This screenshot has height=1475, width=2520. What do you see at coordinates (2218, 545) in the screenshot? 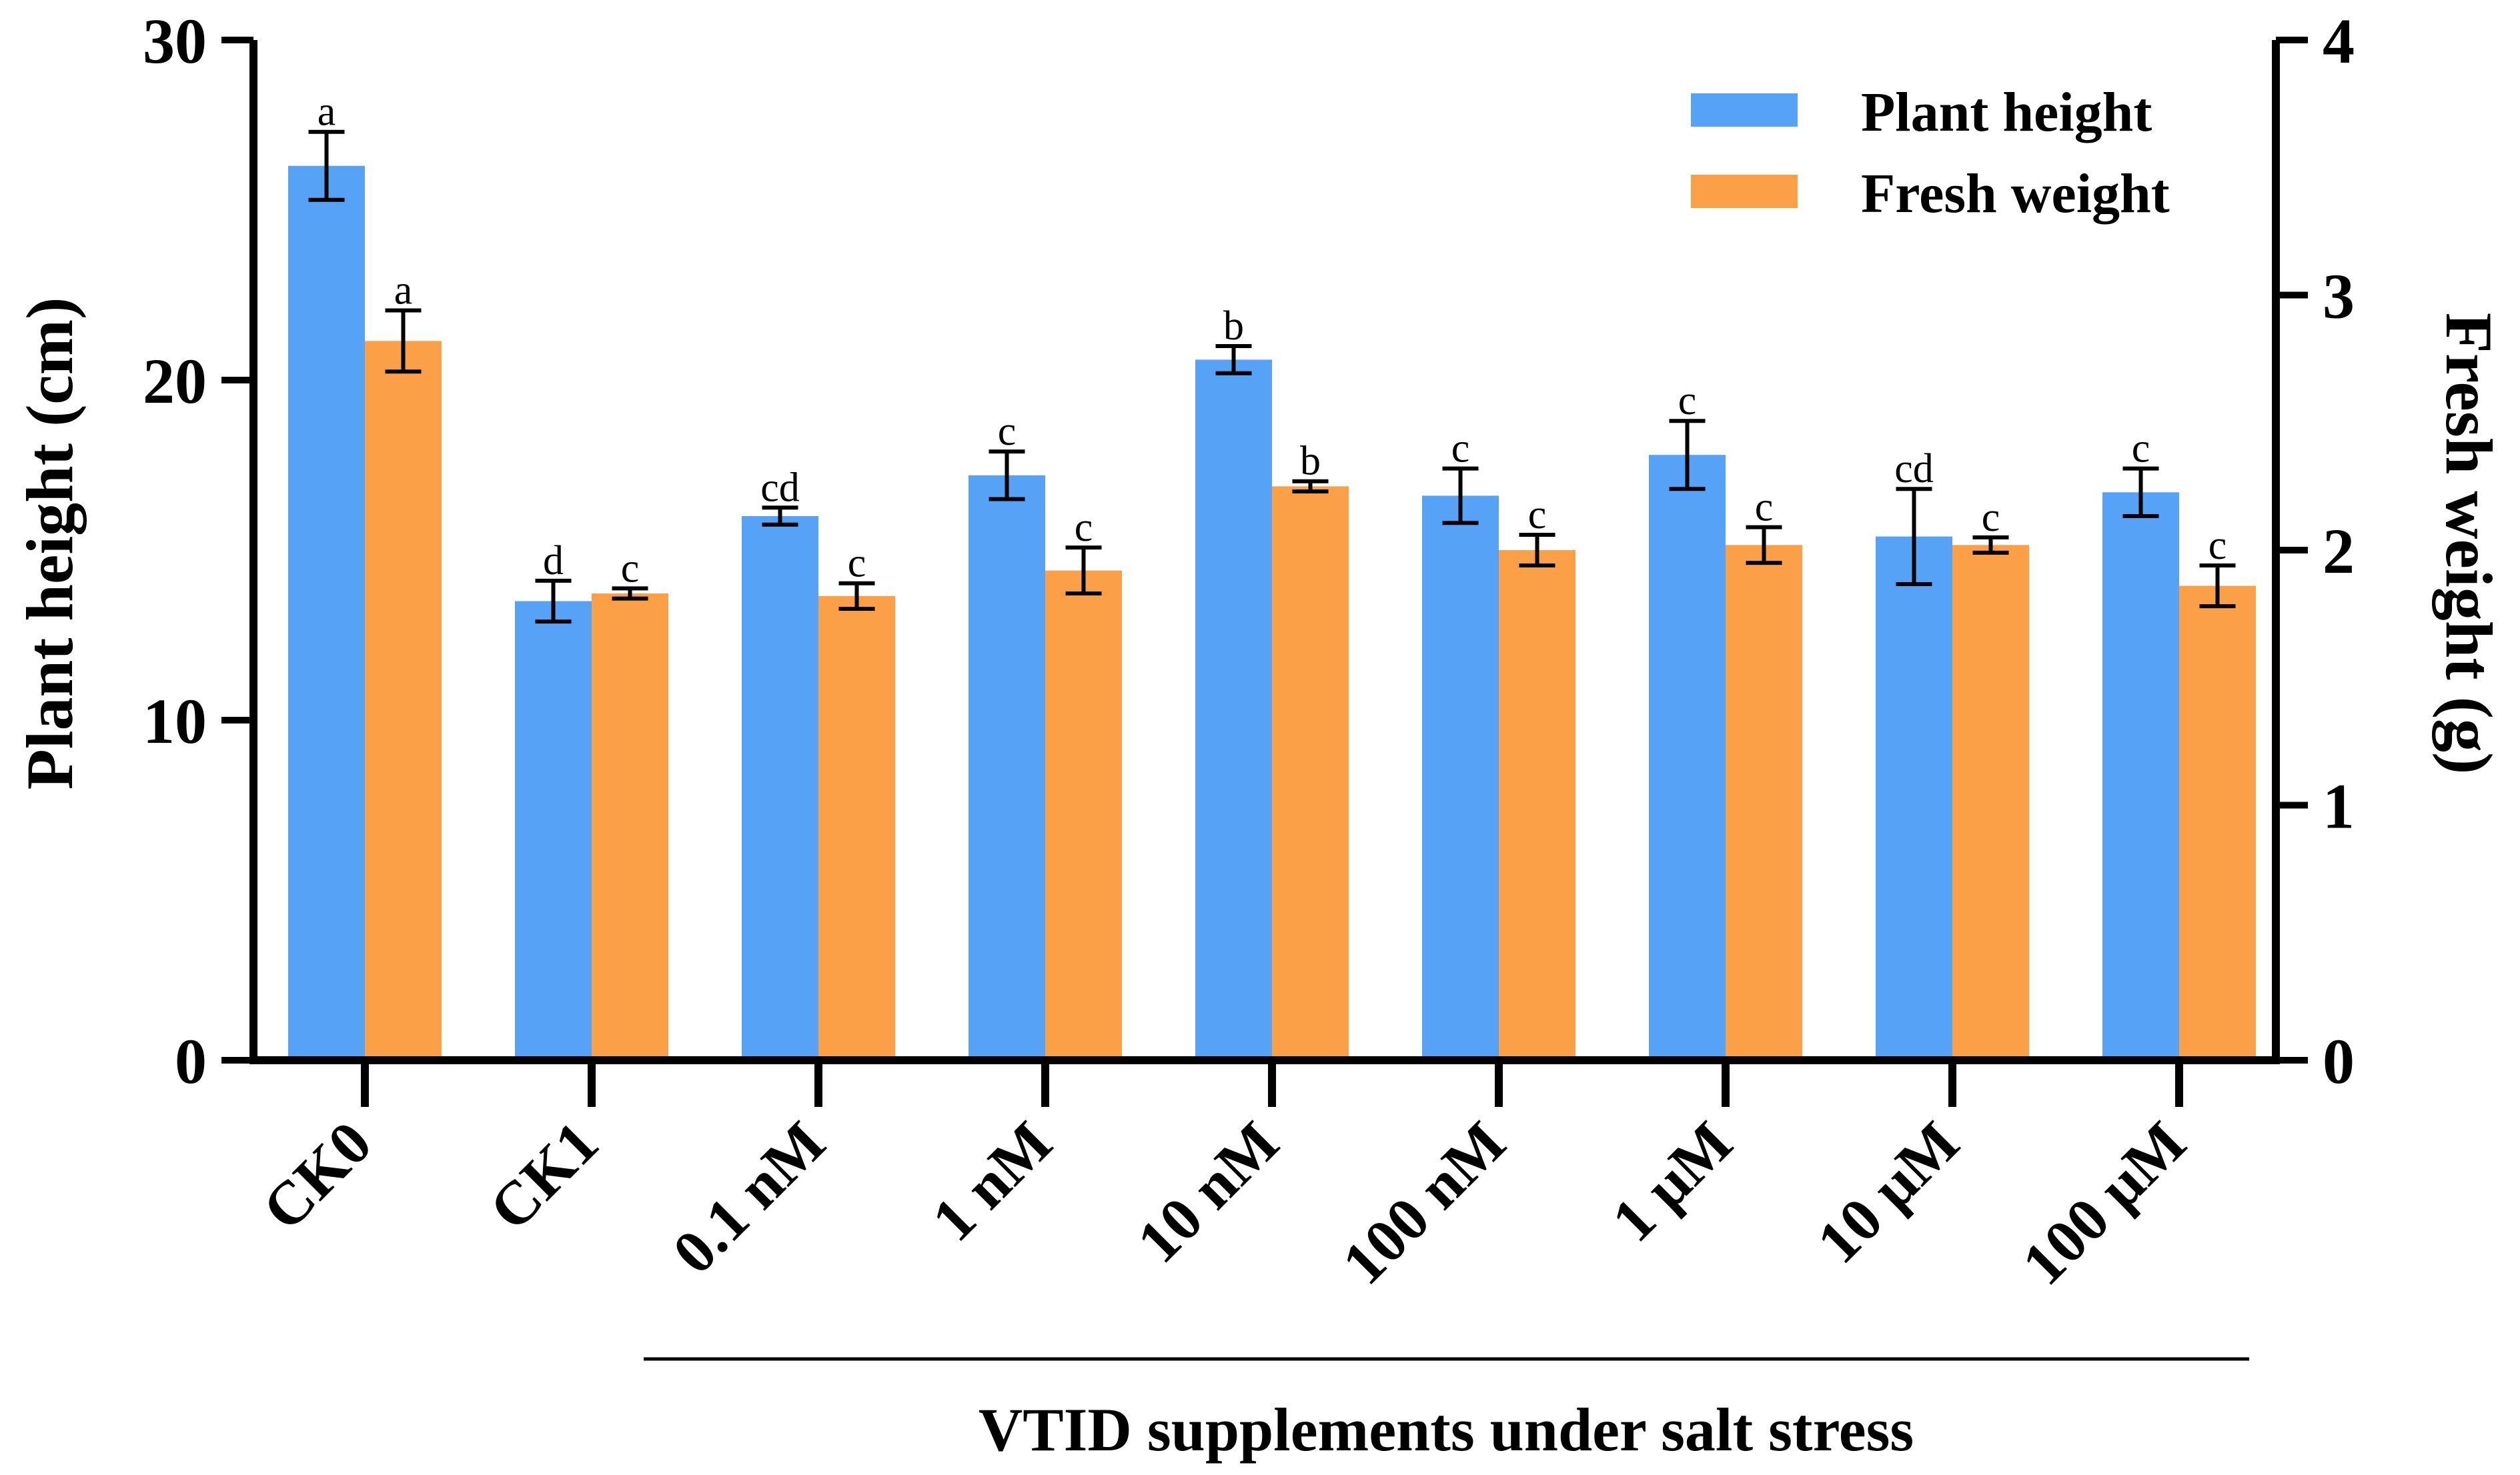
I see `sig-label-fresh-weight-100-um: c` at bounding box center [2218, 545].